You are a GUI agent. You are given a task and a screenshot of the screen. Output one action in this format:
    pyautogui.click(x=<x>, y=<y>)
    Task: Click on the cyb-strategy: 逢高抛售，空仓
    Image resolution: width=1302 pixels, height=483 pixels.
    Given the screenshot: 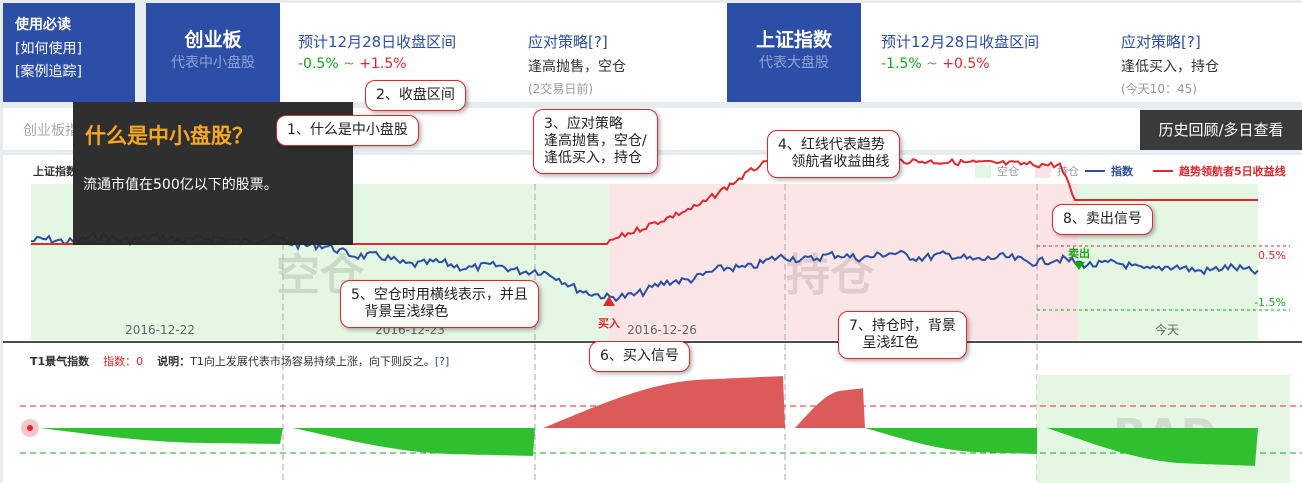 What is the action you would take?
    pyautogui.click(x=577, y=67)
    